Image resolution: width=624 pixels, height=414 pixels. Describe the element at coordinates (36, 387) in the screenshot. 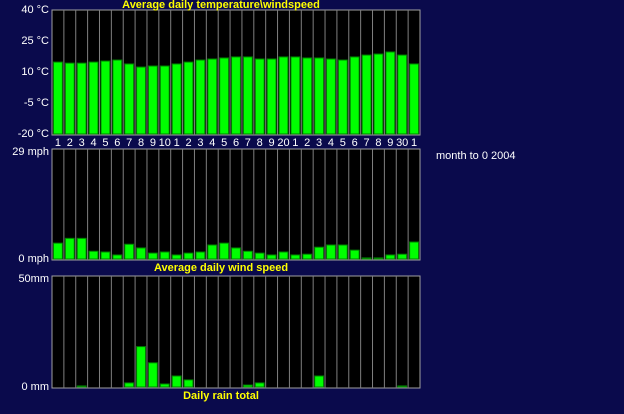

I see `y-tick-label: 0 mm` at that location.